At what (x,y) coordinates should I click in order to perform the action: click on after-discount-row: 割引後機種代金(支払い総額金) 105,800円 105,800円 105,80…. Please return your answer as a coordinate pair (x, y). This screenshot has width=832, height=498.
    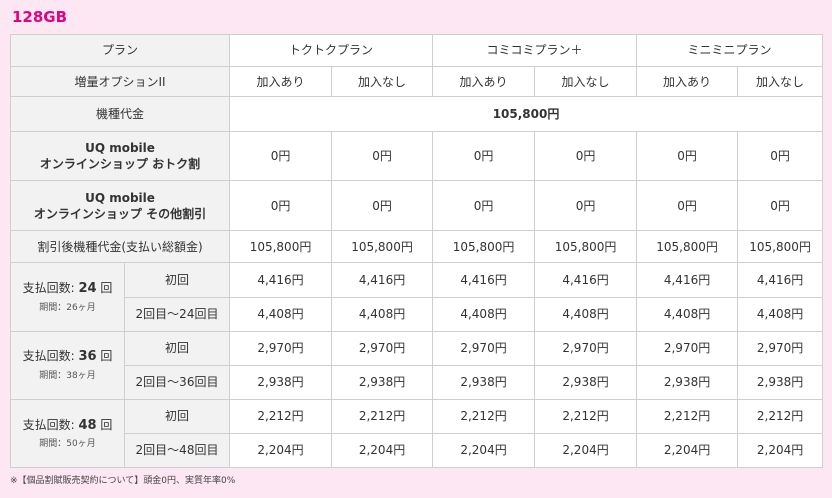
    Looking at the image, I should click on (416, 247).